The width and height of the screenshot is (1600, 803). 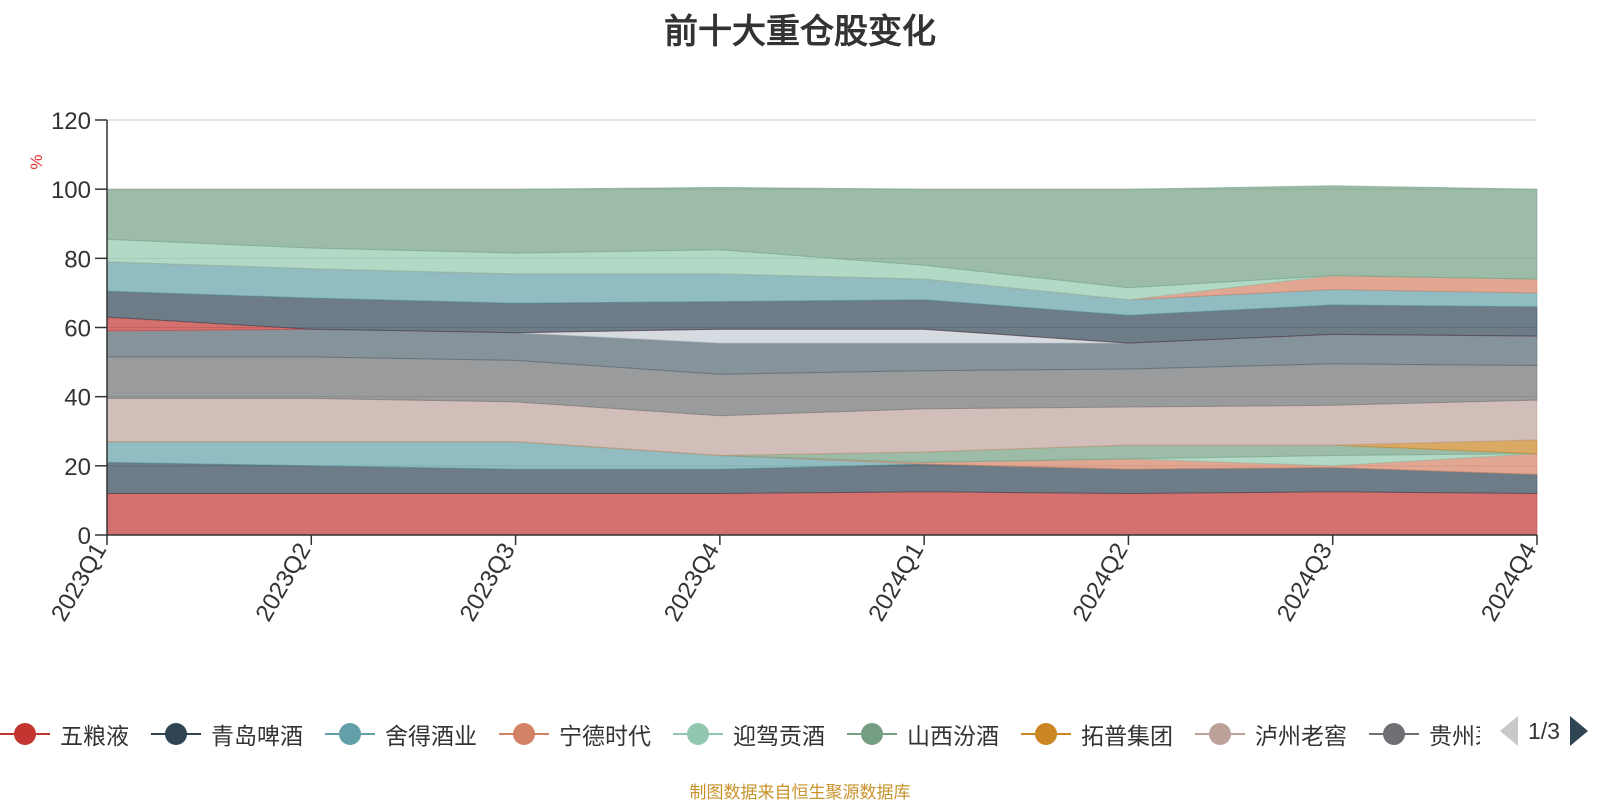 What do you see at coordinates (605, 736) in the screenshot?
I see `legend-label: 宁德时代` at bounding box center [605, 736].